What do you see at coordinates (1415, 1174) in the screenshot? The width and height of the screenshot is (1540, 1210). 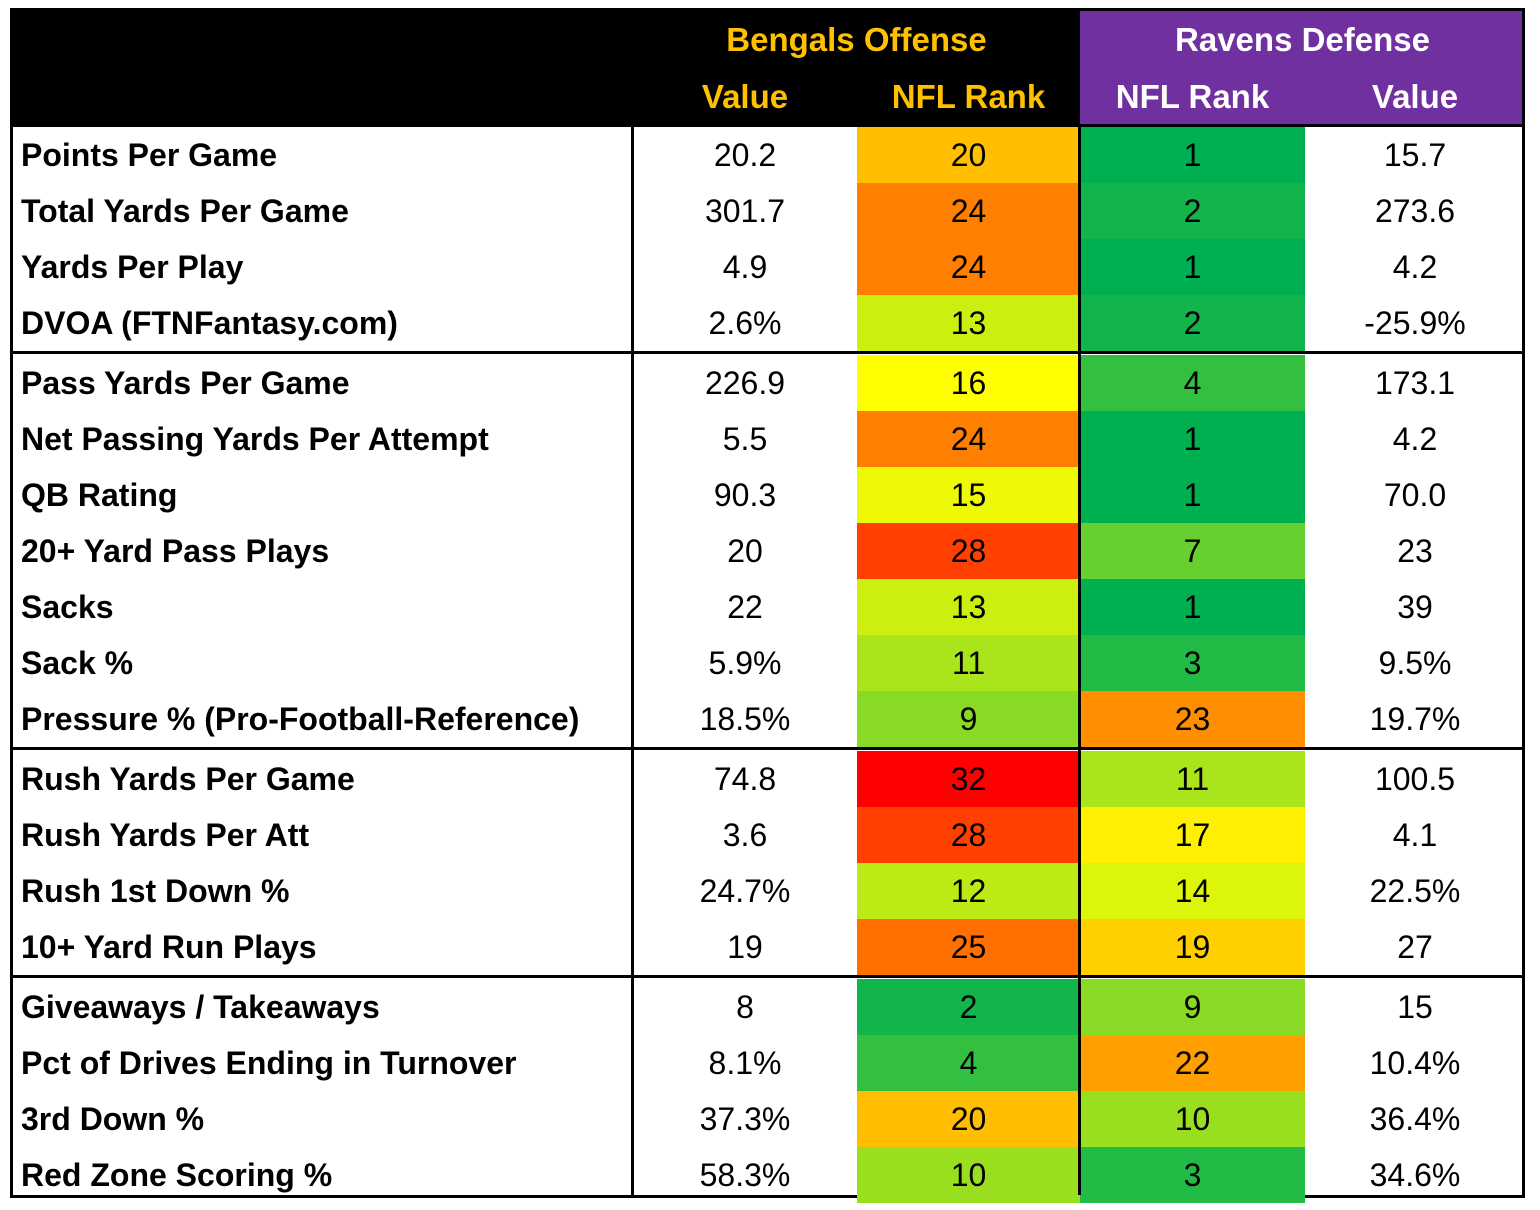 I see `defense-value: 34.6%` at bounding box center [1415, 1174].